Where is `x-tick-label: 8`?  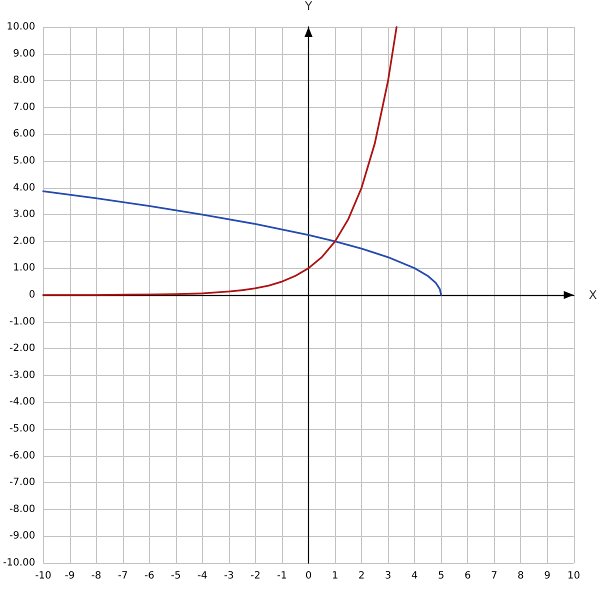
x-tick-label: 8 is located at coordinates (521, 576).